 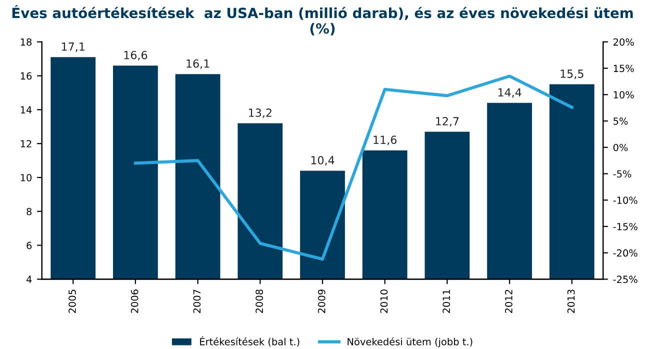 What do you see at coordinates (136, 55) in the screenshot?
I see `data-label: 16,6` at bounding box center [136, 55].